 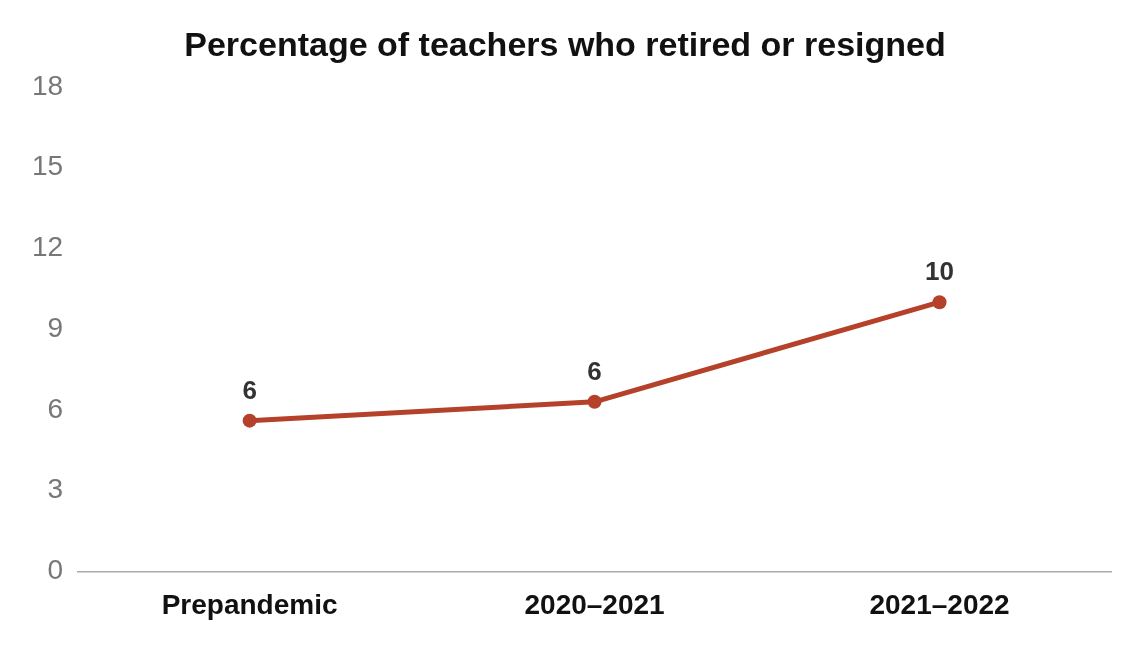 I want to click on y-tick-label: 18, so click(x=47, y=85).